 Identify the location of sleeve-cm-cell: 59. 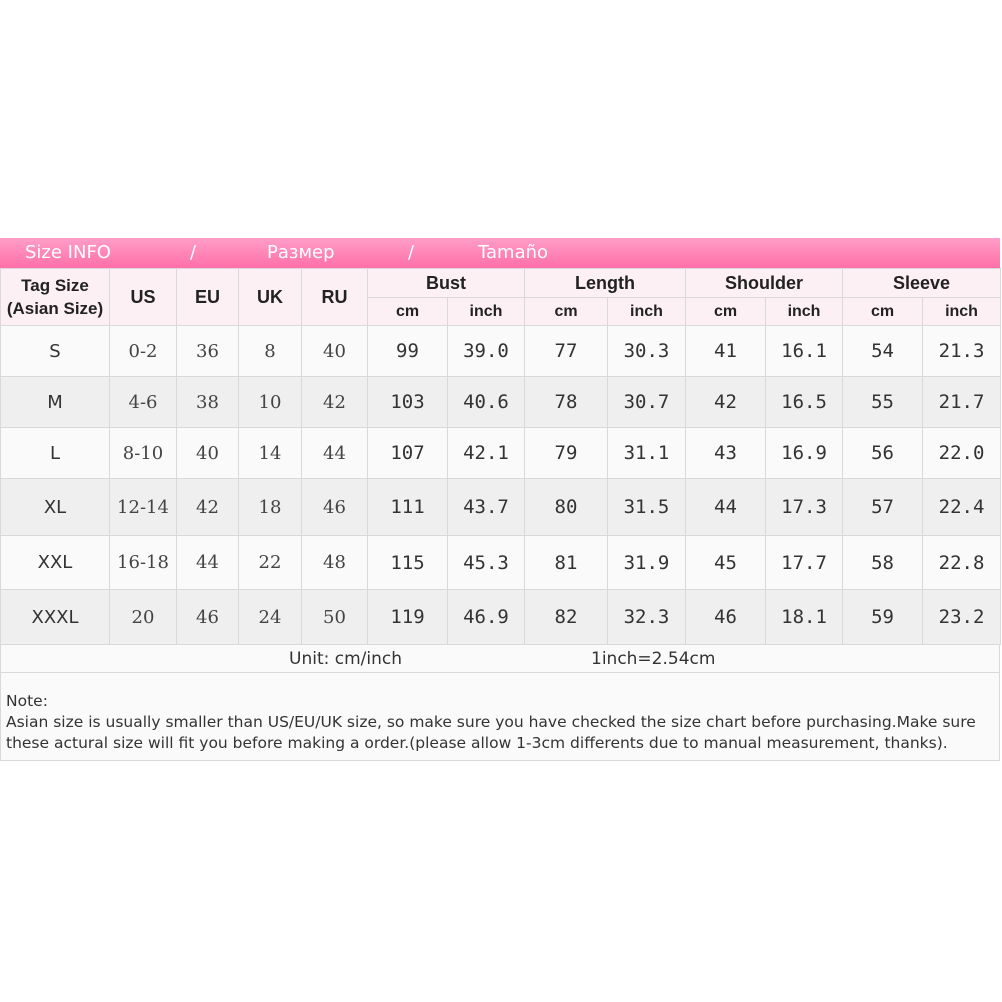
(883, 617).